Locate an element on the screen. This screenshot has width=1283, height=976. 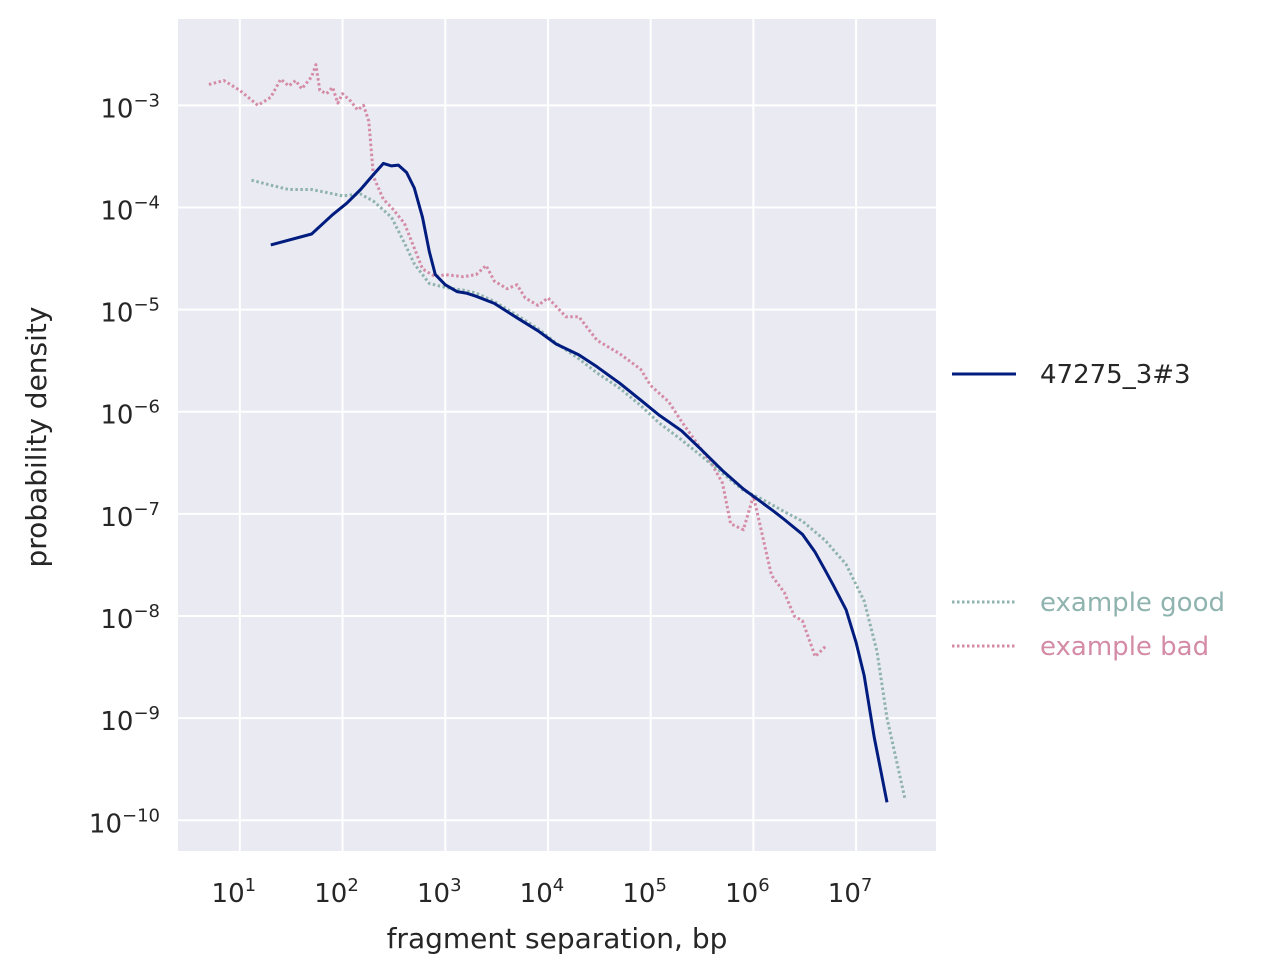
x-axis-label: fragment separation, bp is located at coordinates (557, 938).